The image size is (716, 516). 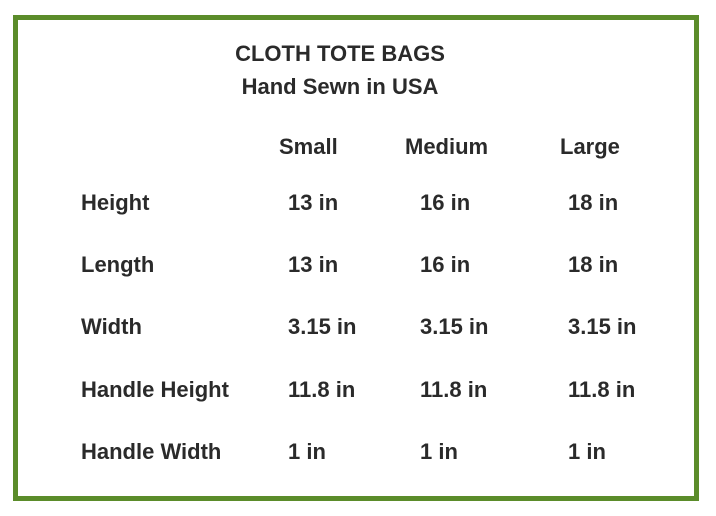 I want to click on row-label: Handle Height, so click(x=155, y=389).